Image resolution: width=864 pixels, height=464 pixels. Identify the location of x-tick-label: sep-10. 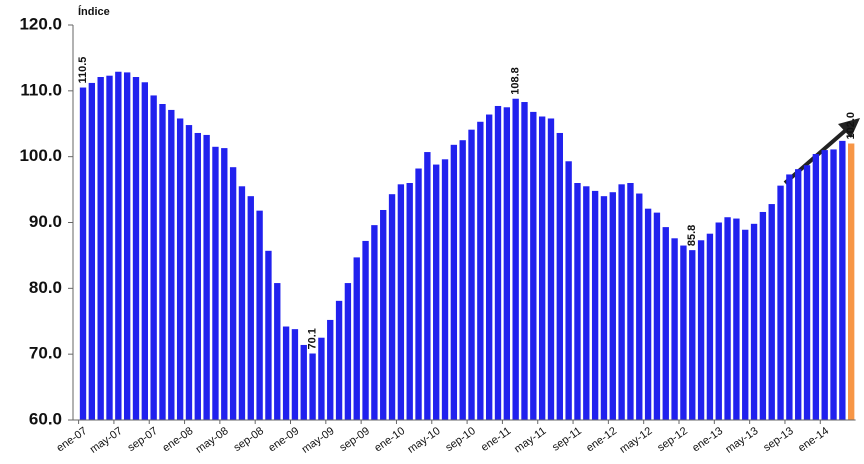
(460, 439).